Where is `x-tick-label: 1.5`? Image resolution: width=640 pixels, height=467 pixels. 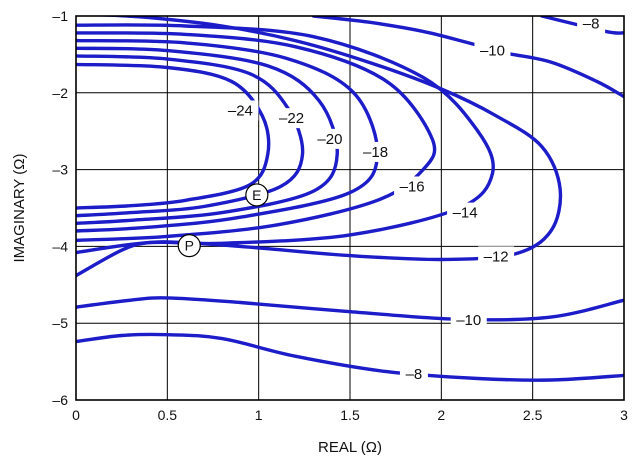
x-tick-label: 1.5 is located at coordinates (350, 415).